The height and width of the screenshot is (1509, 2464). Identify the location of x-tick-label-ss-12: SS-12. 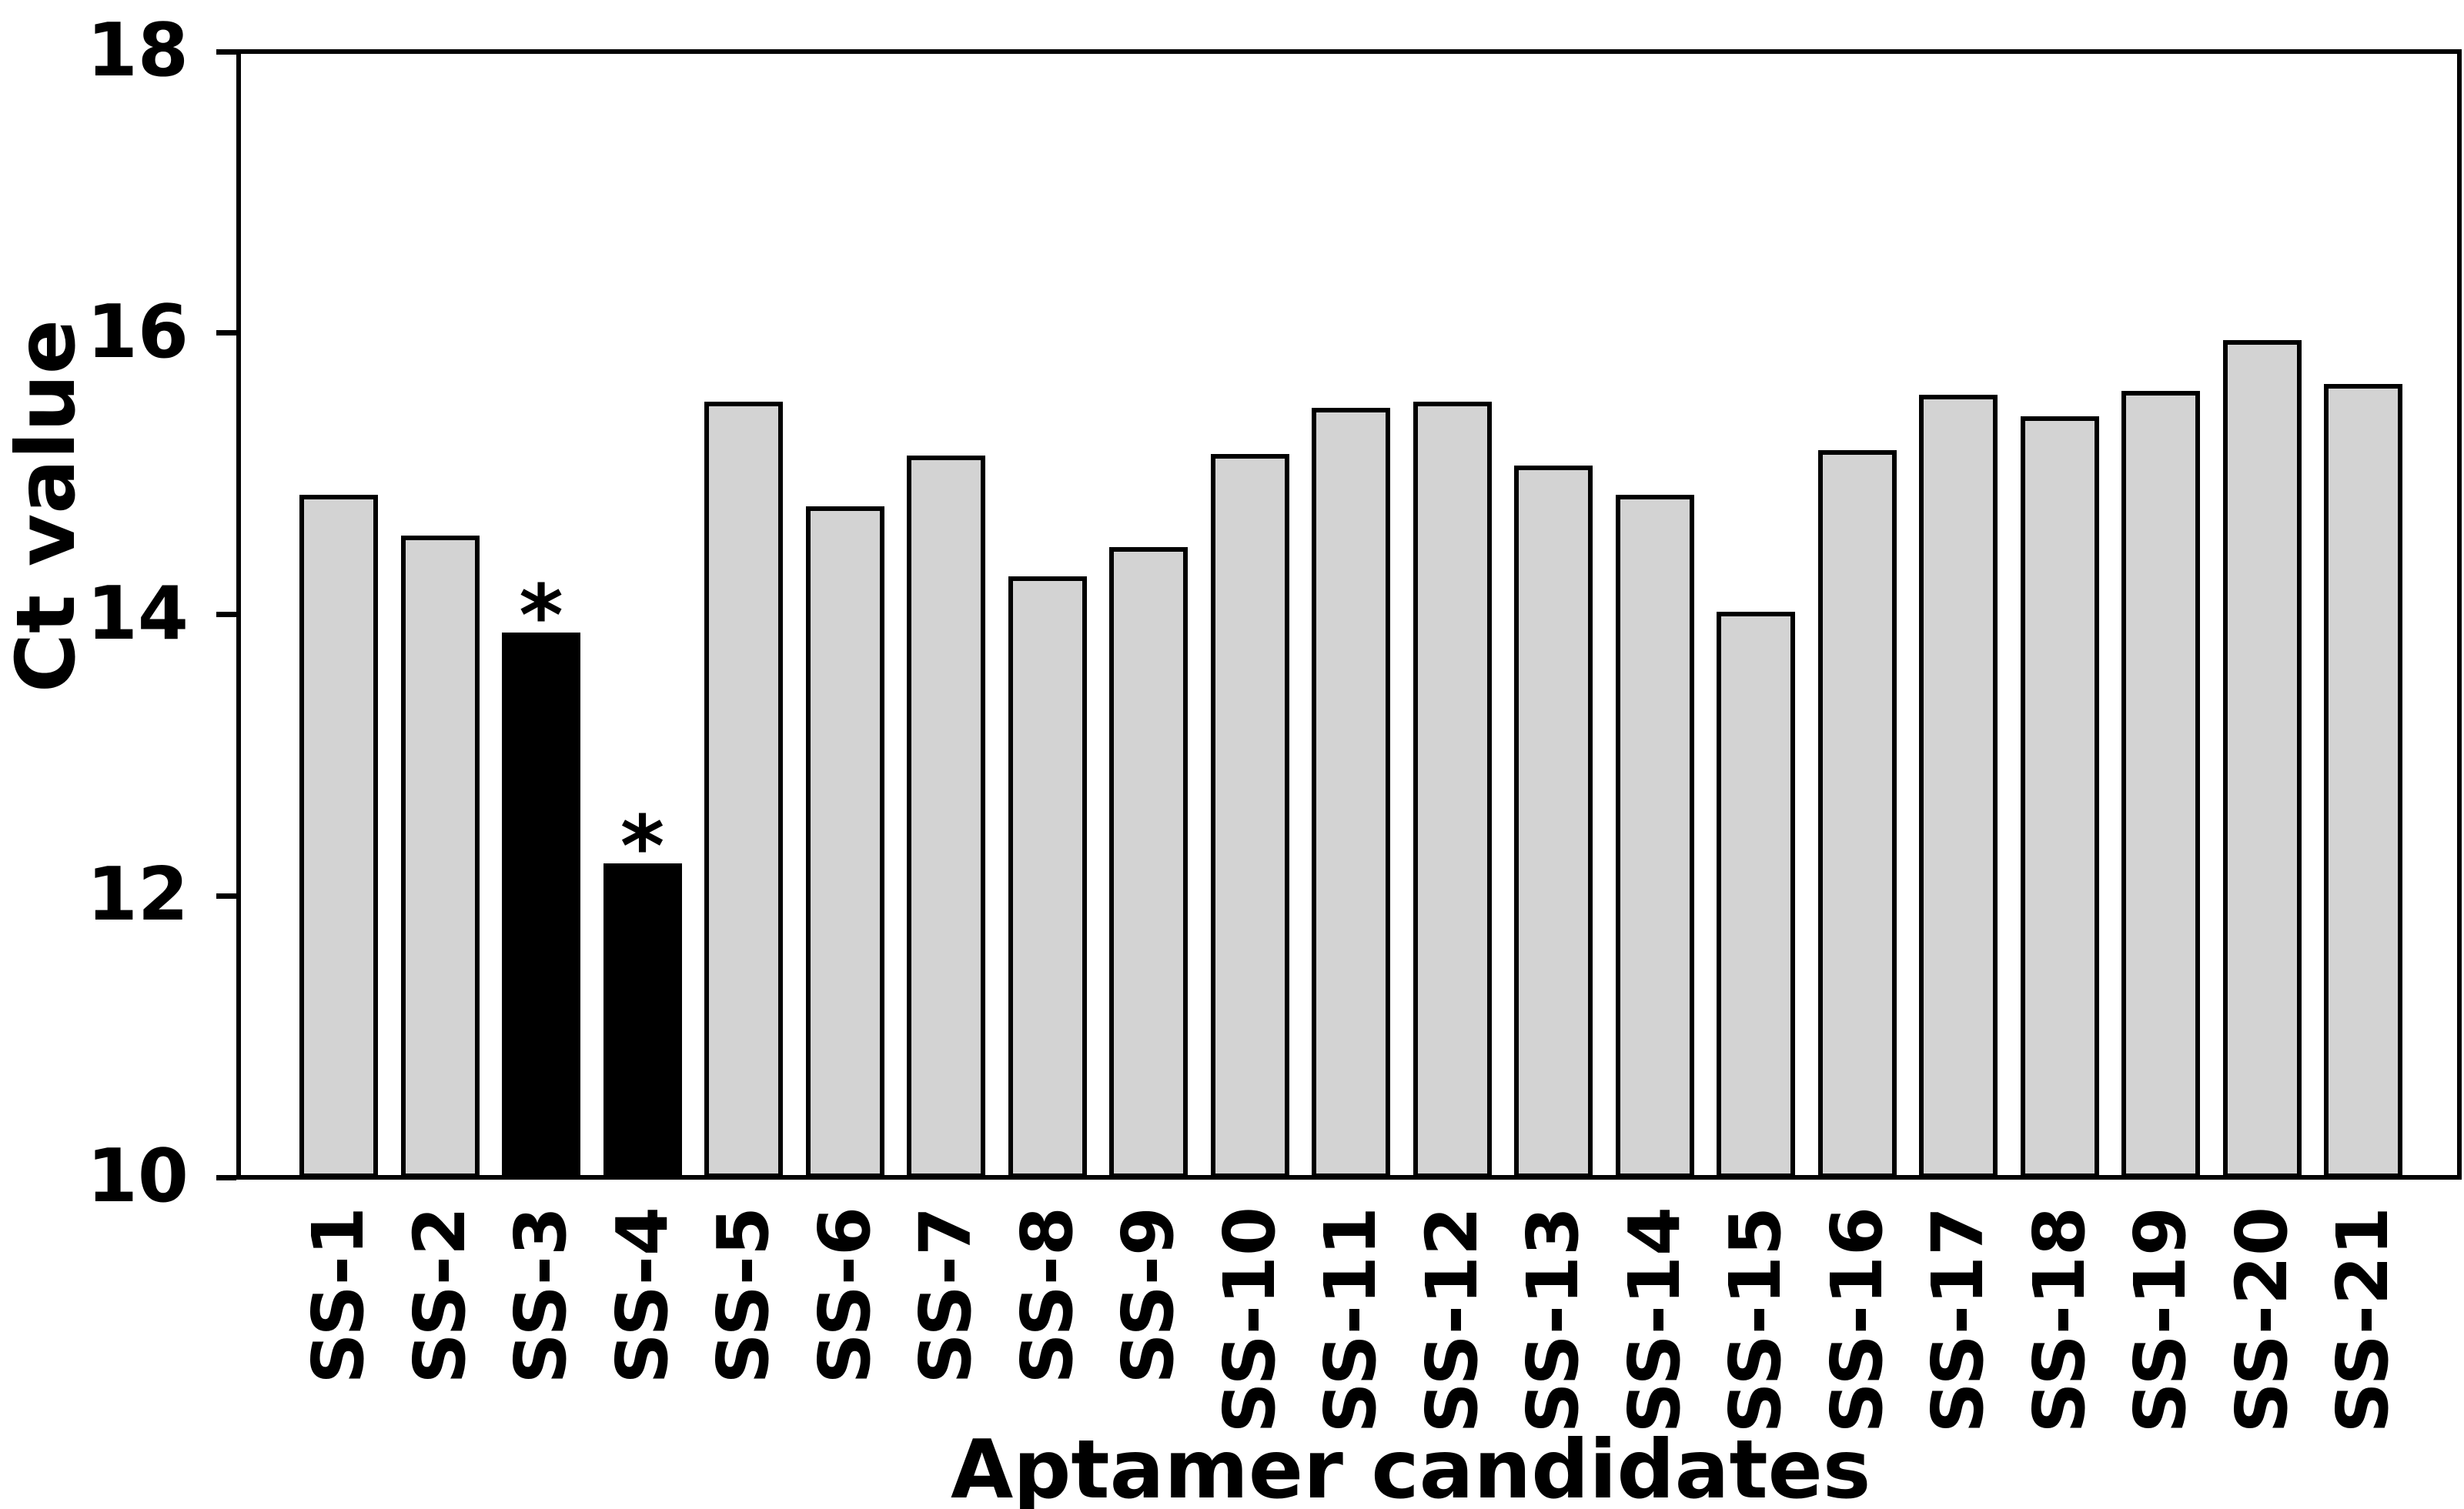
(1451, 1320).